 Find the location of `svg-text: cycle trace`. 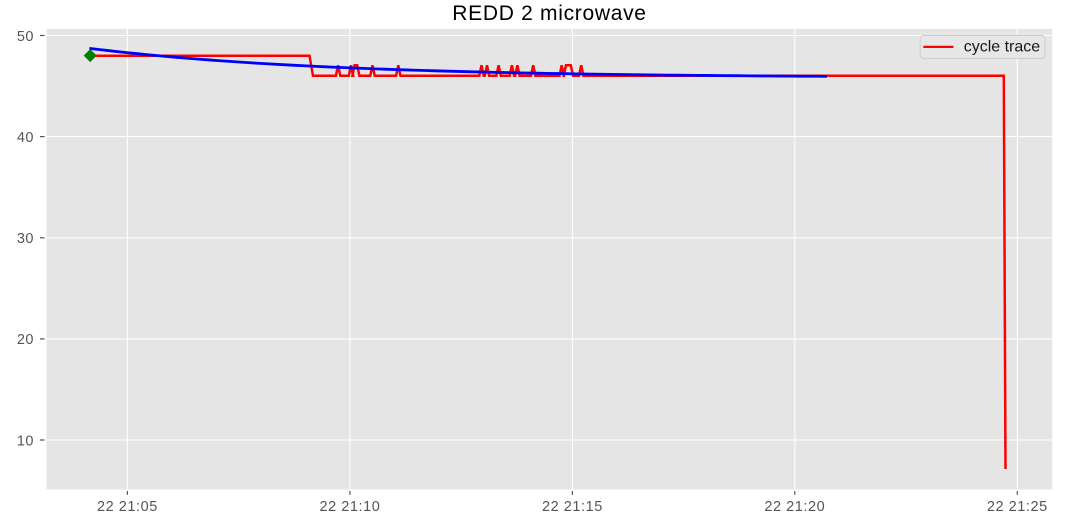

svg-text: cycle trace is located at coordinates (1002, 46).